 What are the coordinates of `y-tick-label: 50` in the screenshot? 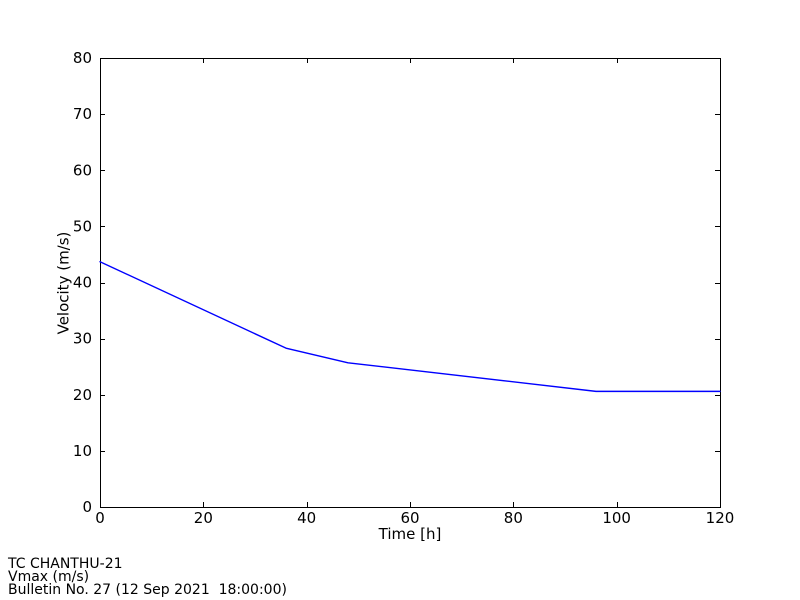 It's located at (82, 226).